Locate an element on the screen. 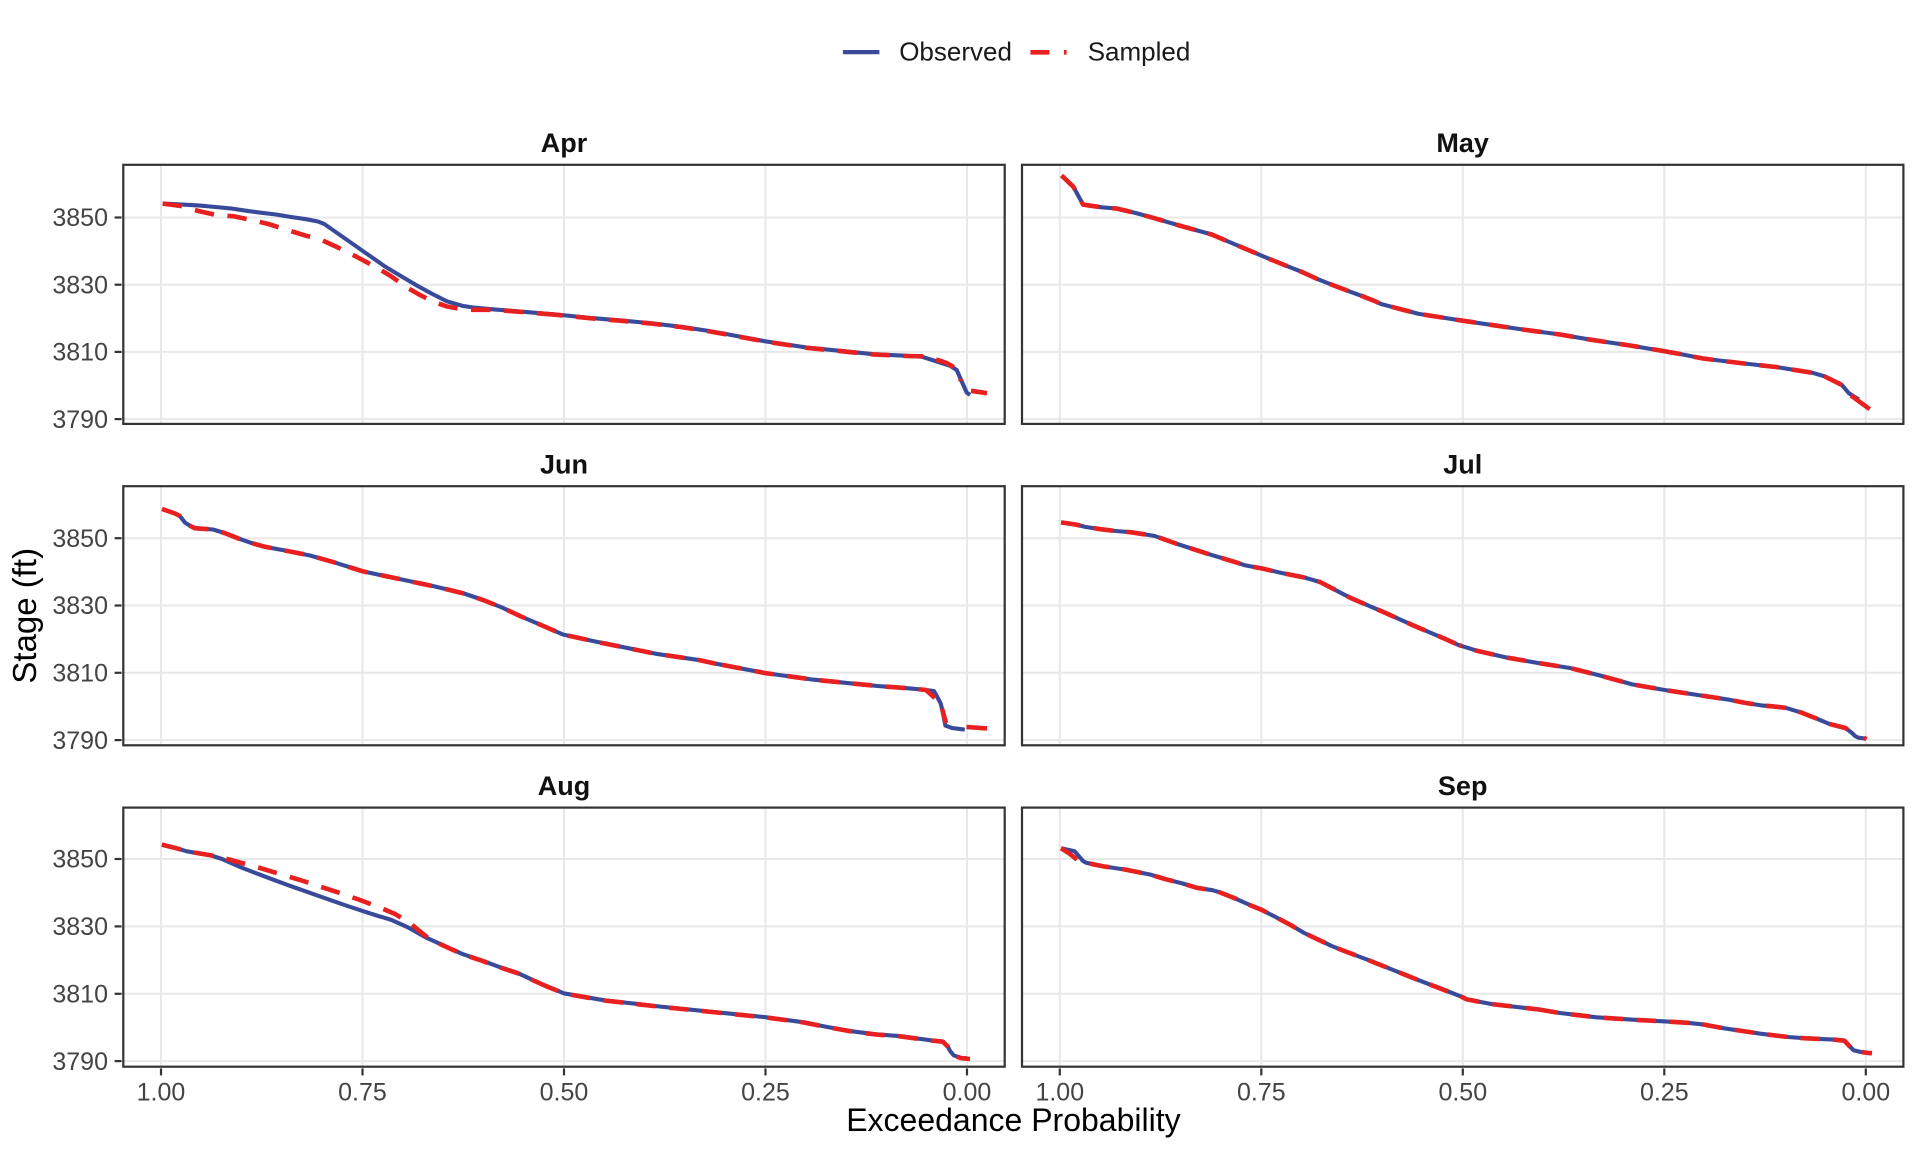 The image size is (1920, 1152). svg-text: Observed is located at coordinates (955, 51).